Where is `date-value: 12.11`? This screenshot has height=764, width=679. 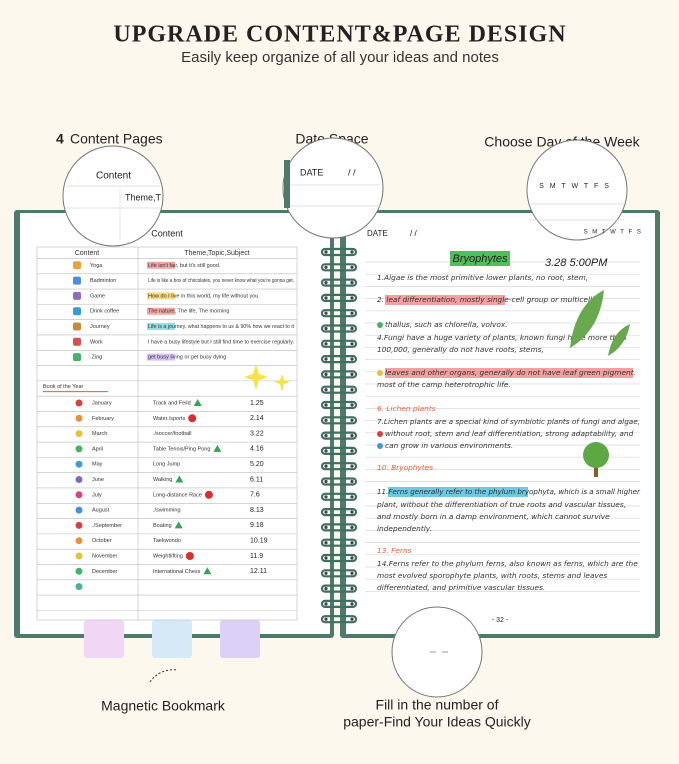
date-value: 12.11 is located at coordinates (258, 571).